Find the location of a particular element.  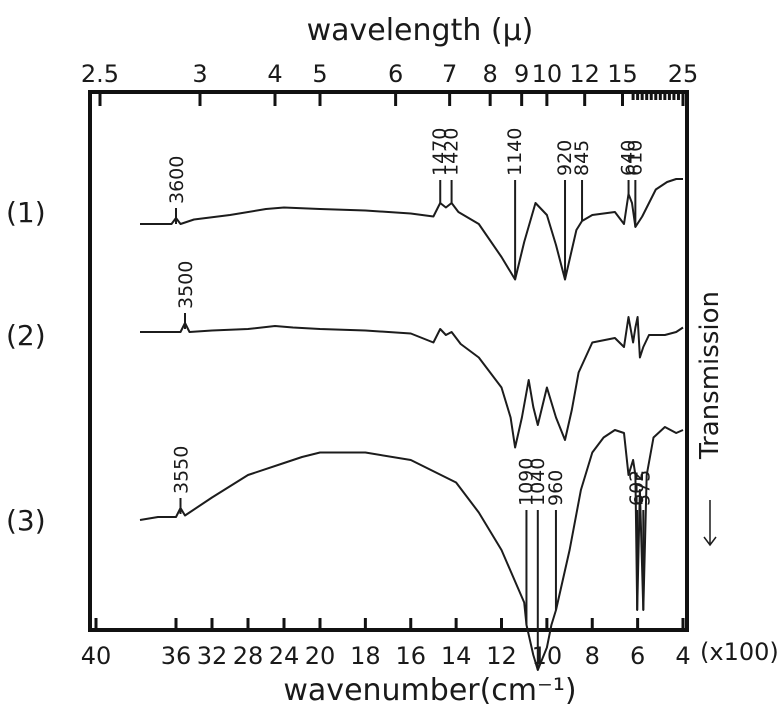

y-axis-title: Transmission is located at coordinates (710, 375).